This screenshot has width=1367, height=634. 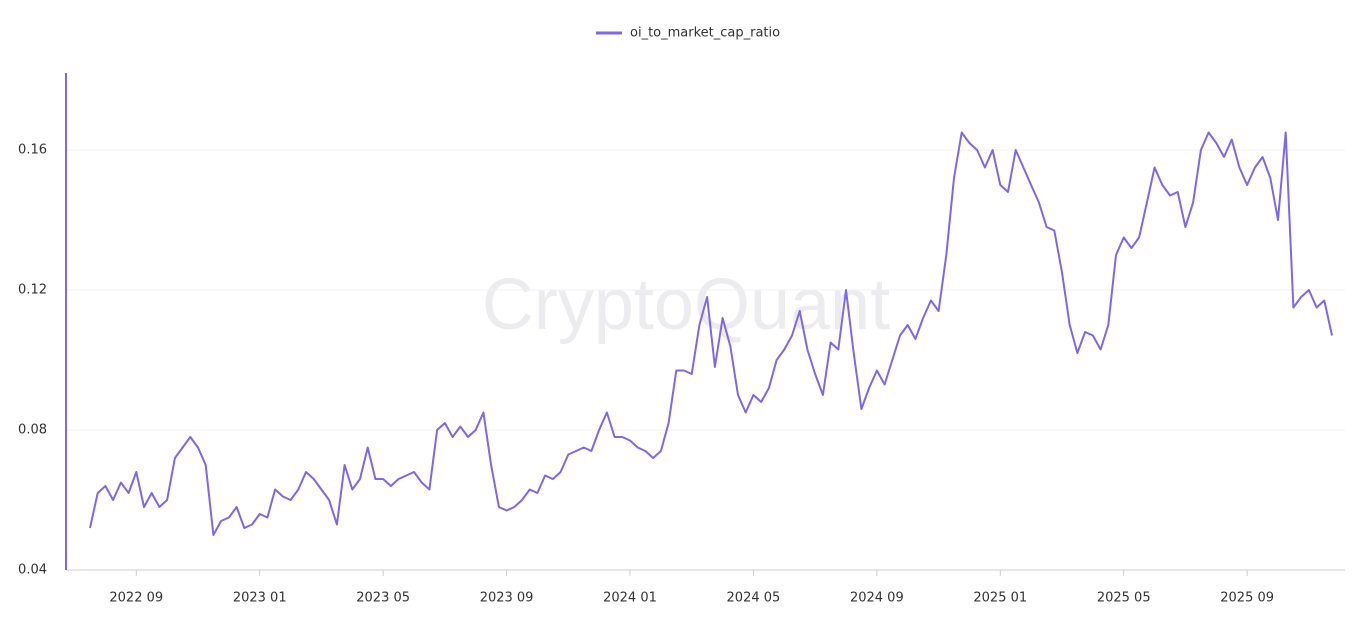 What do you see at coordinates (136, 598) in the screenshot?
I see `x-tick-label: 2022 09` at bounding box center [136, 598].